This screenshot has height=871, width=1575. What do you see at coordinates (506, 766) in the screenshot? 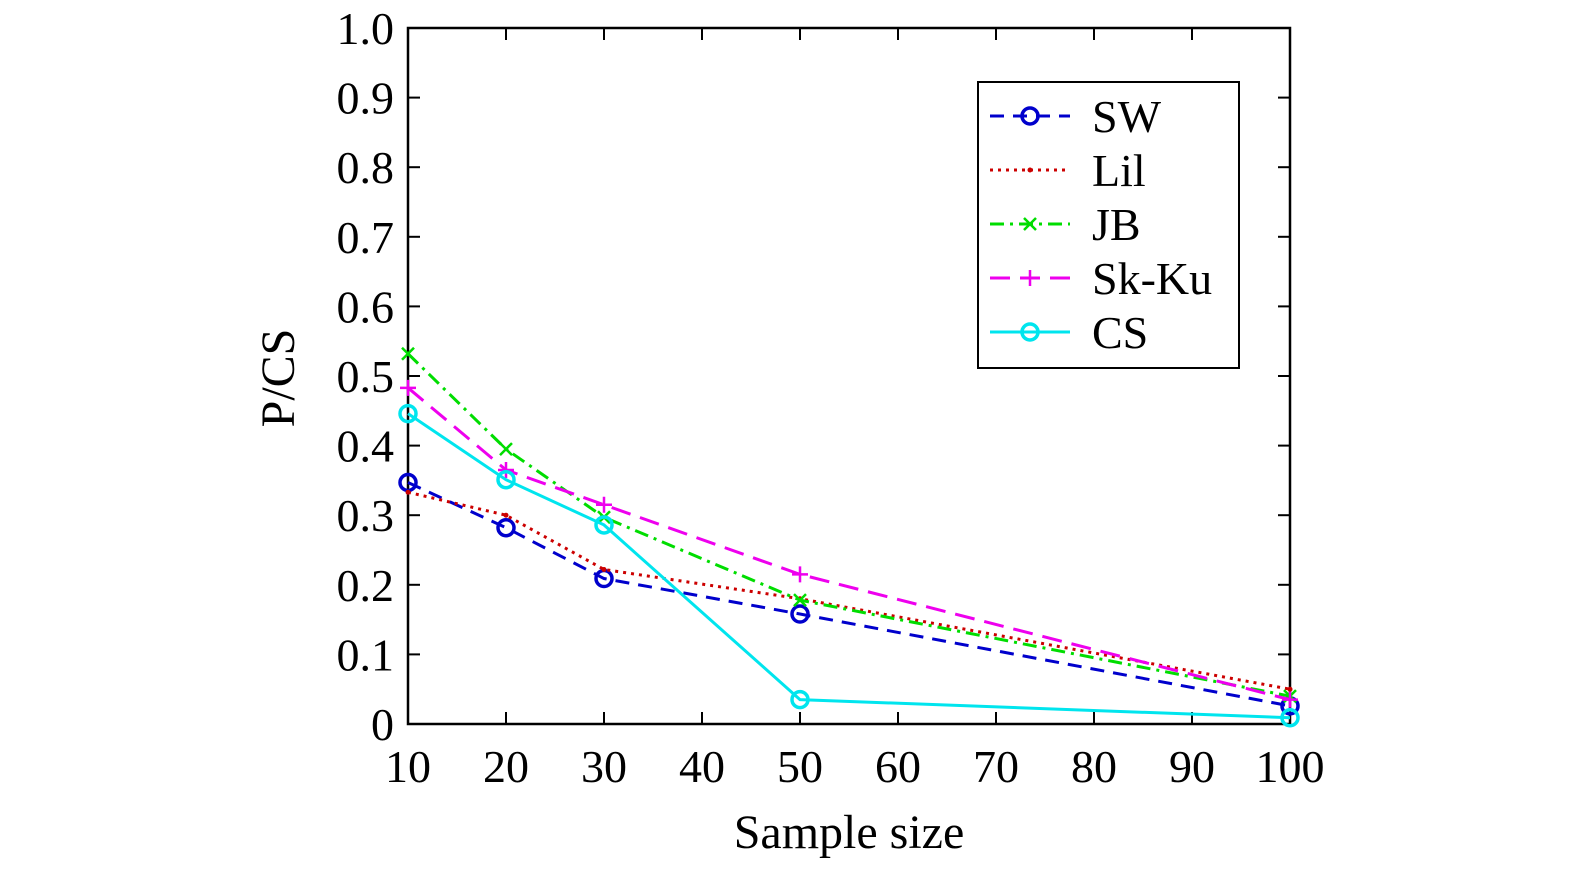
I see `x-tick-label: 20` at bounding box center [506, 766].